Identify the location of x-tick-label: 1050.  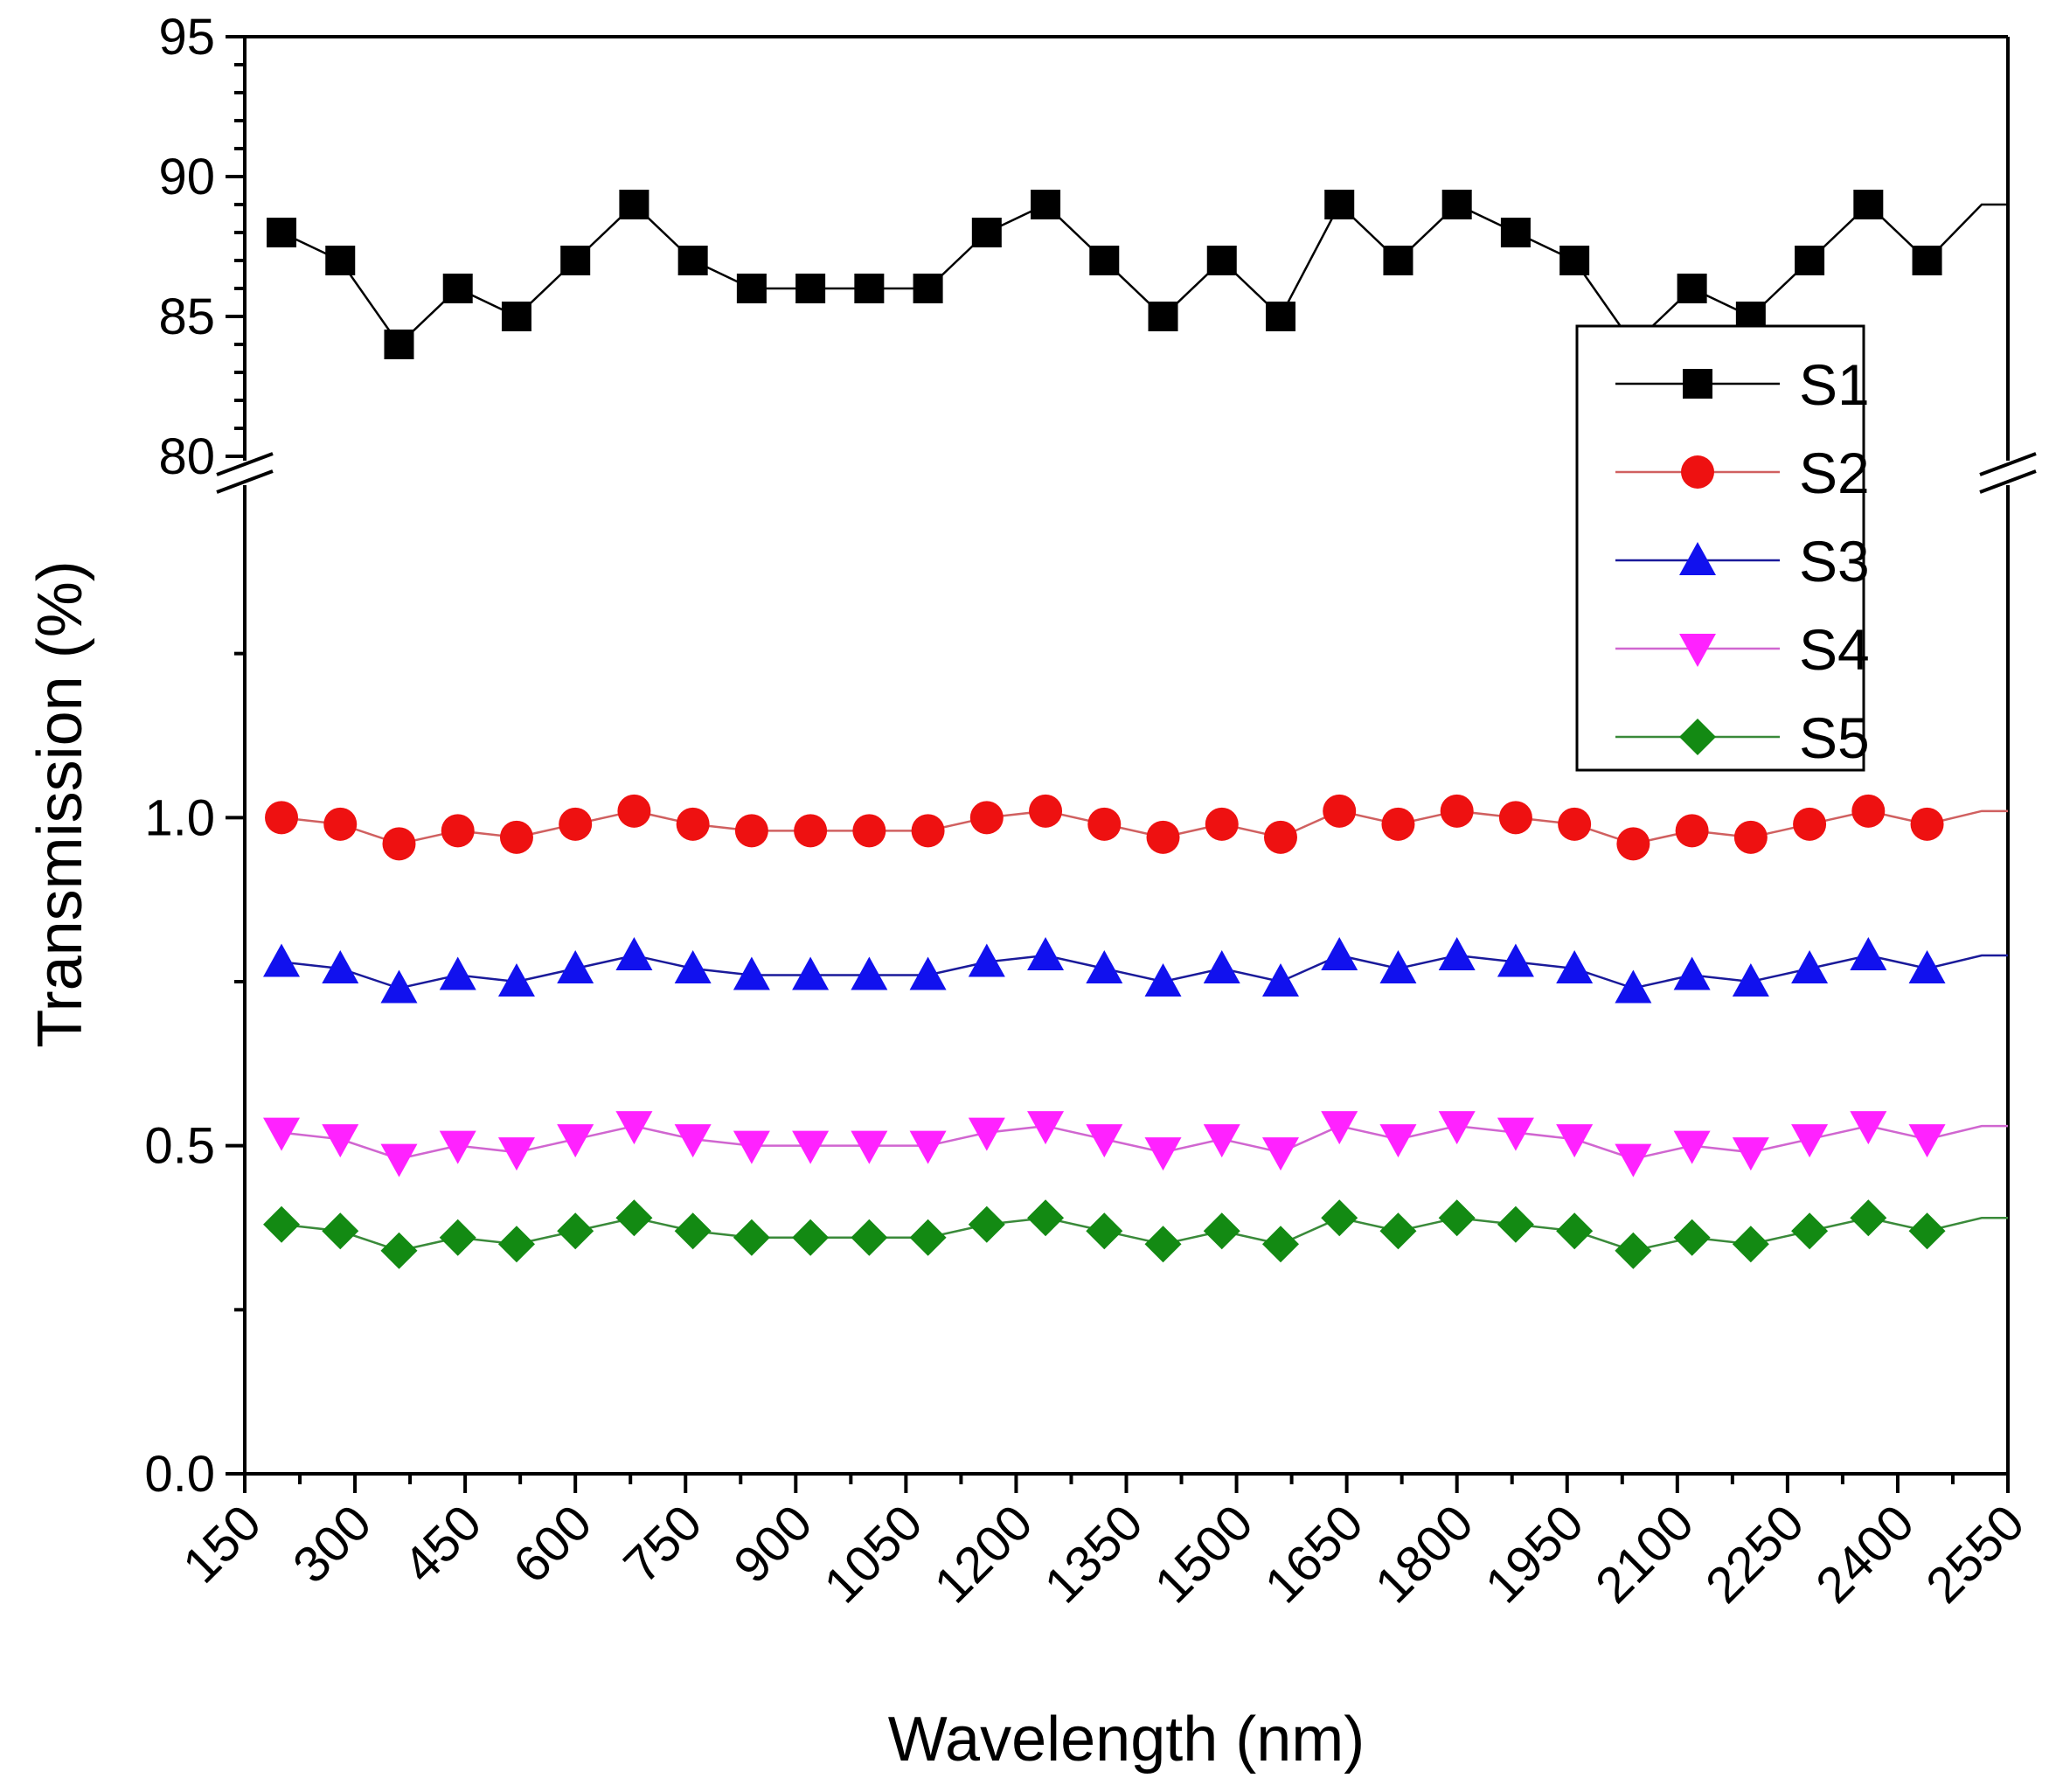
(873, 1554).